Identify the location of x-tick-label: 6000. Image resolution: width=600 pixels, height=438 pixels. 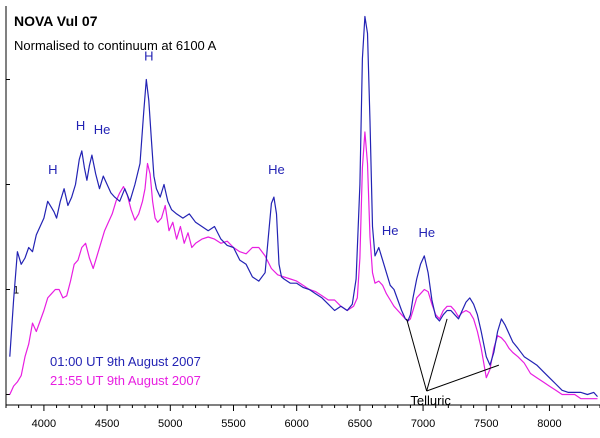
(296, 424).